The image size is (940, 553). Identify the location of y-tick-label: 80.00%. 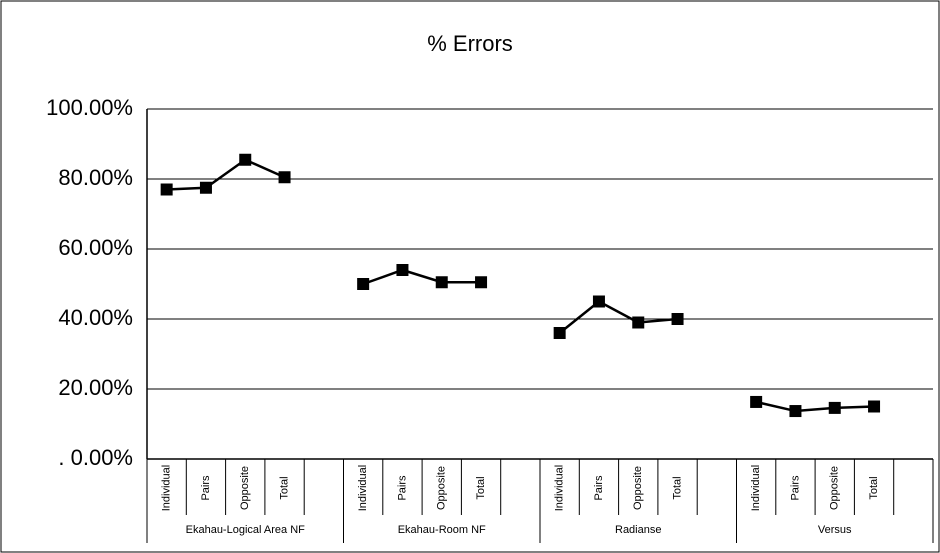
(95, 177).